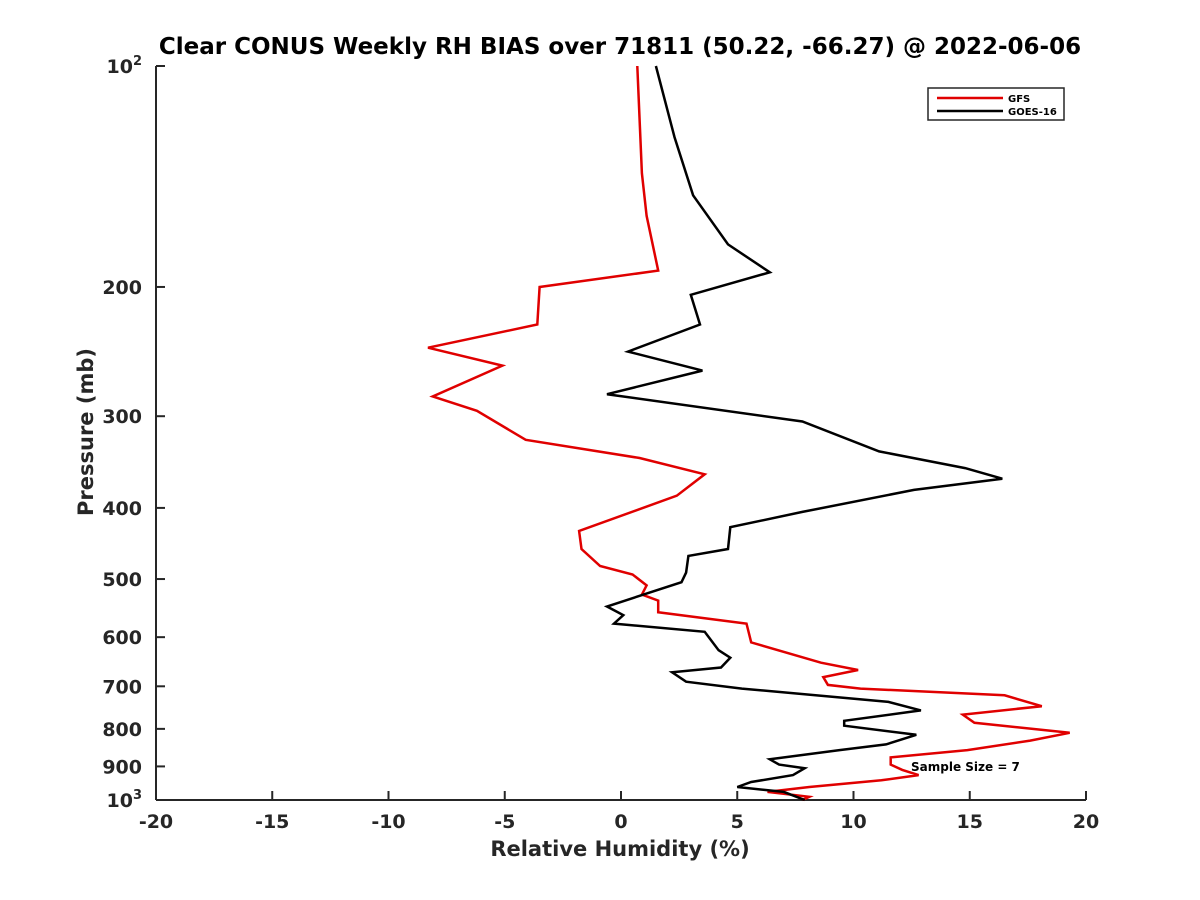  What do you see at coordinates (122, 638) in the screenshot?
I see `y-tick-label: 600` at bounding box center [122, 638].